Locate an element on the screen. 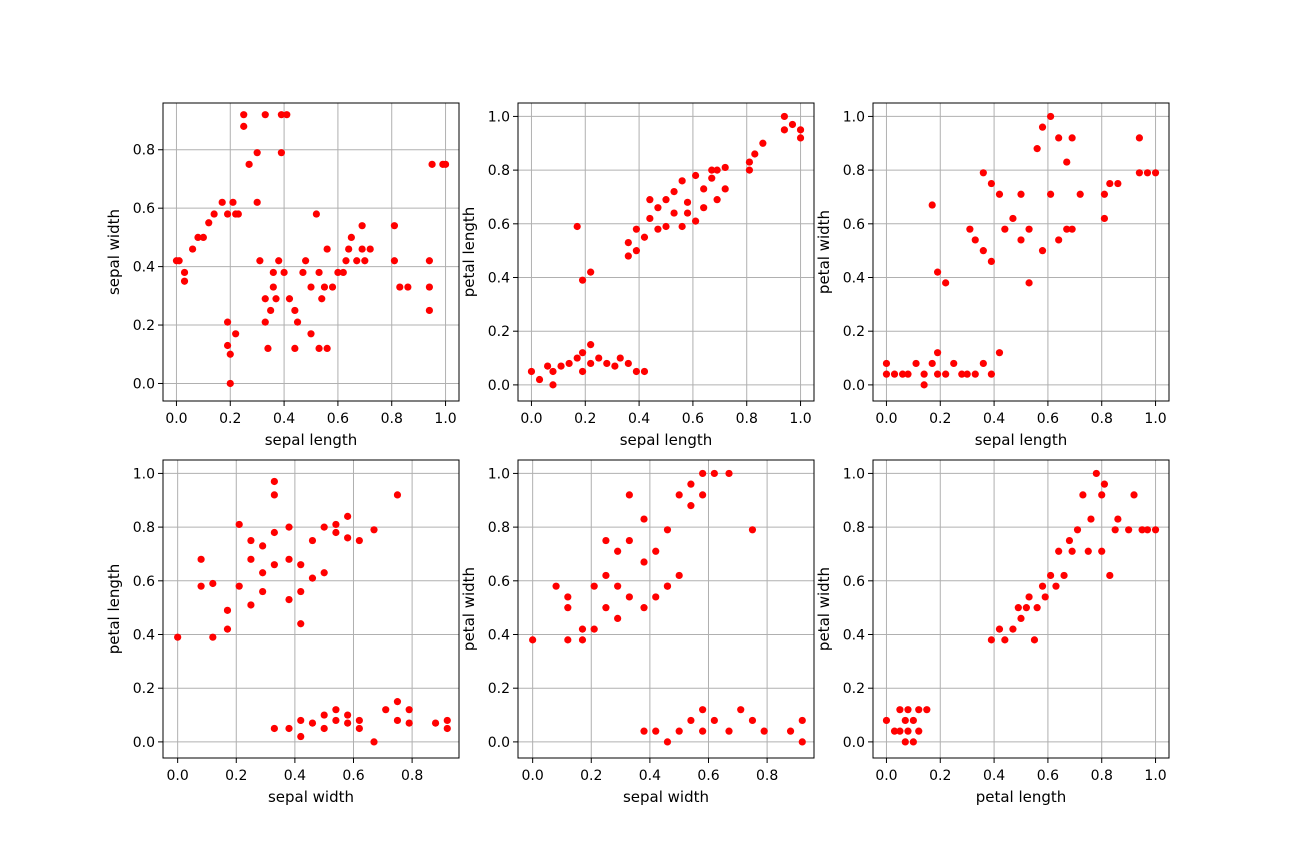  y-axis-label: petal width is located at coordinates (824, 609).